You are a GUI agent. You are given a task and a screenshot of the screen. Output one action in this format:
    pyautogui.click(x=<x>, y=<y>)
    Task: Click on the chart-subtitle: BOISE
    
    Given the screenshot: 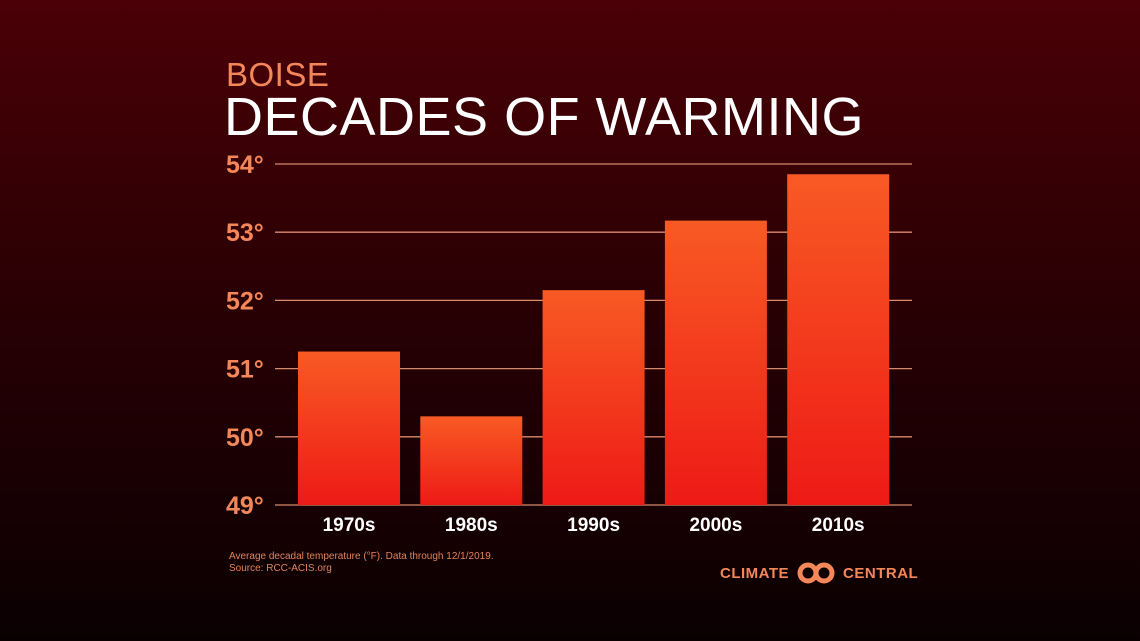 What is the action you would take?
    pyautogui.click(x=278, y=74)
    